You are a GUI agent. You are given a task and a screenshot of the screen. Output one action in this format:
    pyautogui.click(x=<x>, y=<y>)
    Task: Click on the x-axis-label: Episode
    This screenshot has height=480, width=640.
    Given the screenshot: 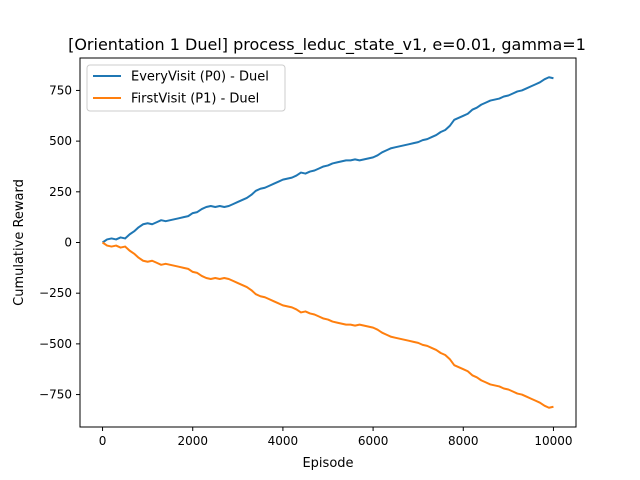 What is the action you would take?
    pyautogui.click(x=327, y=463)
    